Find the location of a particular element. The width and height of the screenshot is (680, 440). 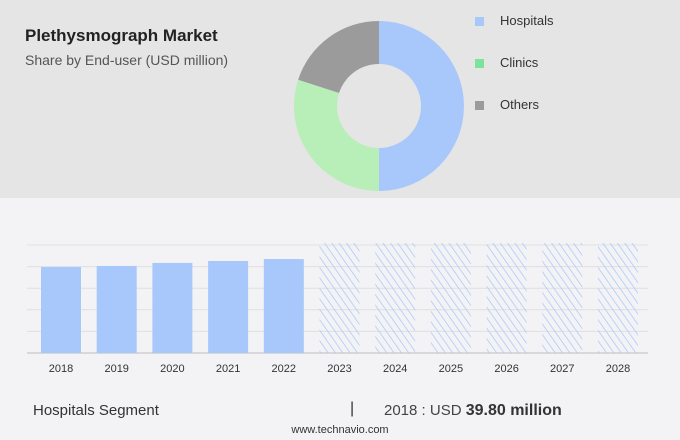

x-tick-label: 2024 is located at coordinates (395, 369).